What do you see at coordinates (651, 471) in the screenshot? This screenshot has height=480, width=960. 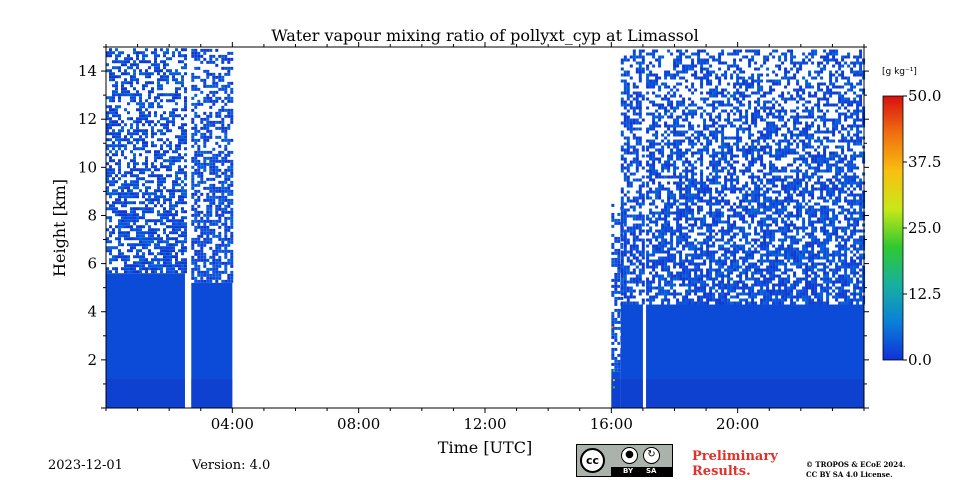 I see `license-sa-label: SA` at bounding box center [651, 471].